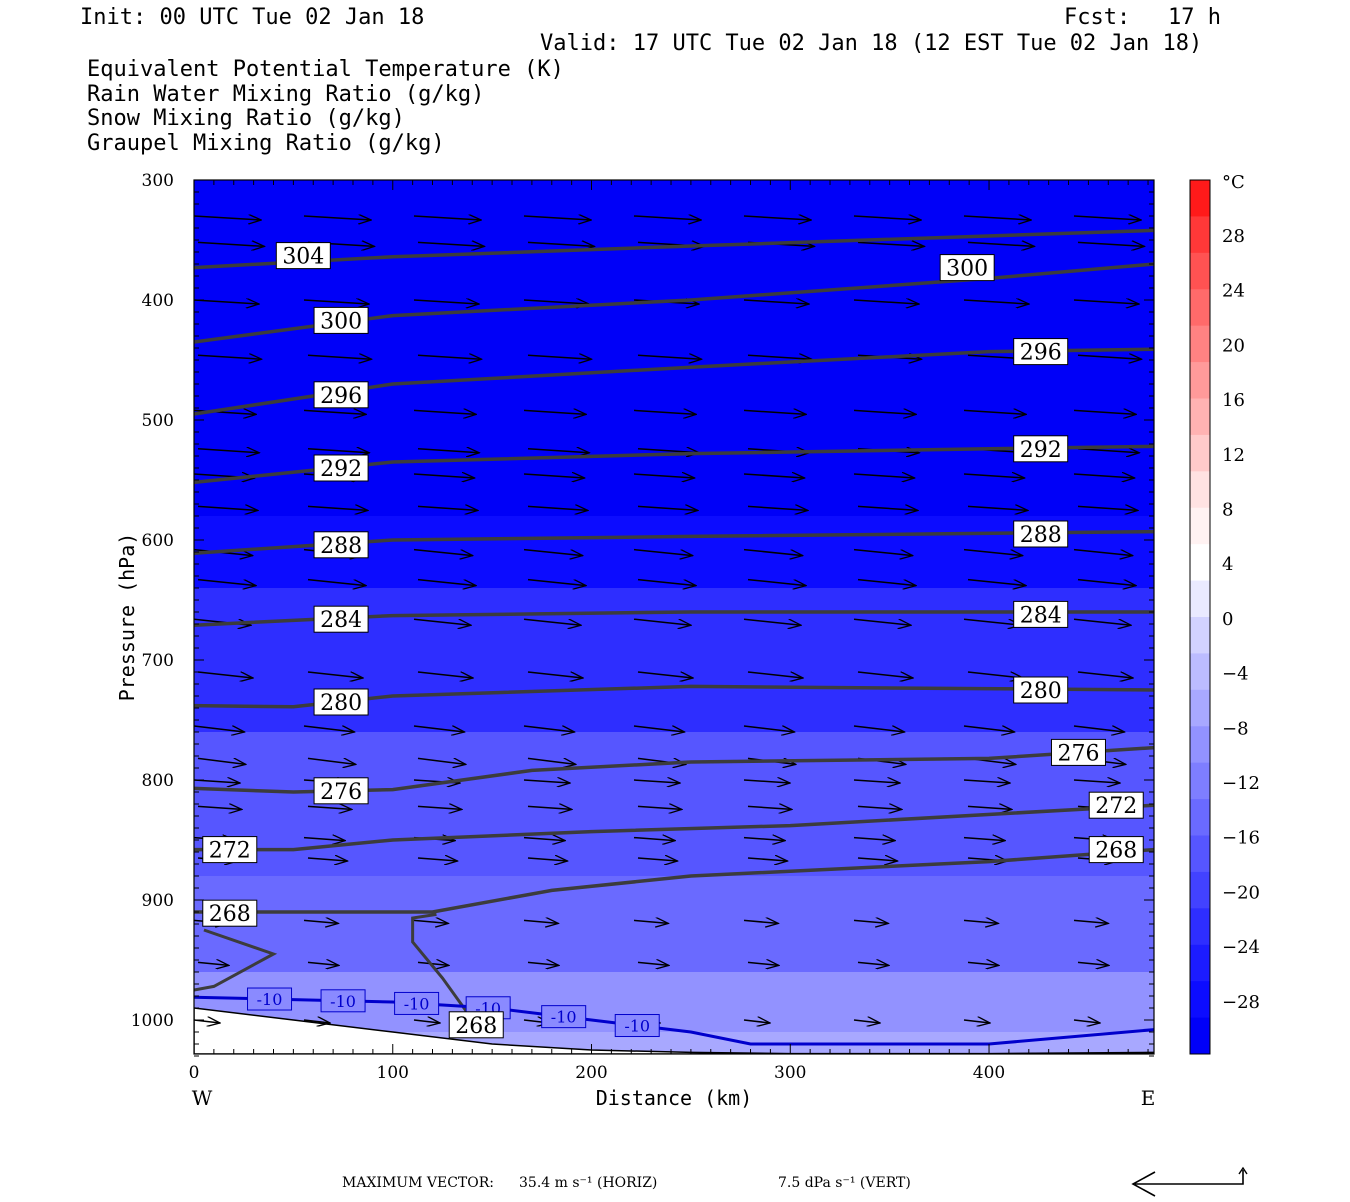  Describe the element at coordinates (1233, 400) in the screenshot. I see `colorbar-tick-label: 16` at that location.